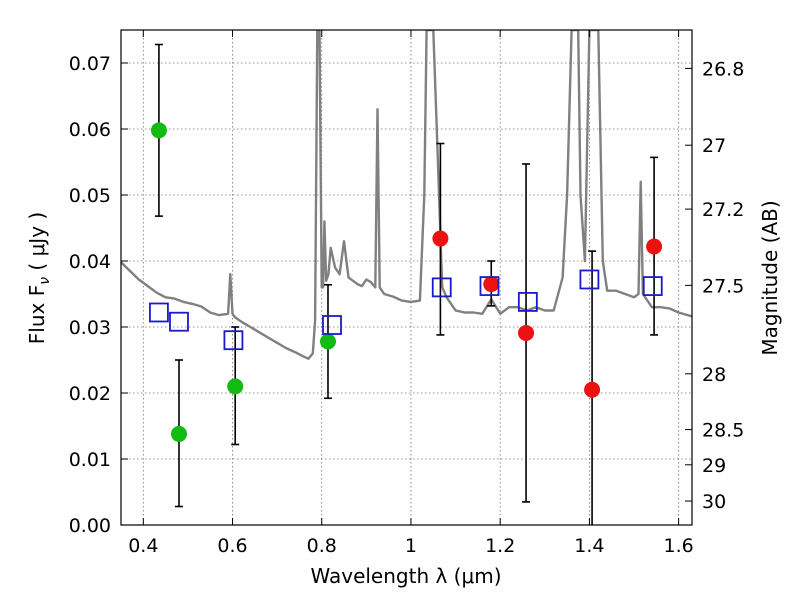 The image size is (800, 600). I want to click on x-axis-title: Wavelength λ (μm), so click(405, 576).